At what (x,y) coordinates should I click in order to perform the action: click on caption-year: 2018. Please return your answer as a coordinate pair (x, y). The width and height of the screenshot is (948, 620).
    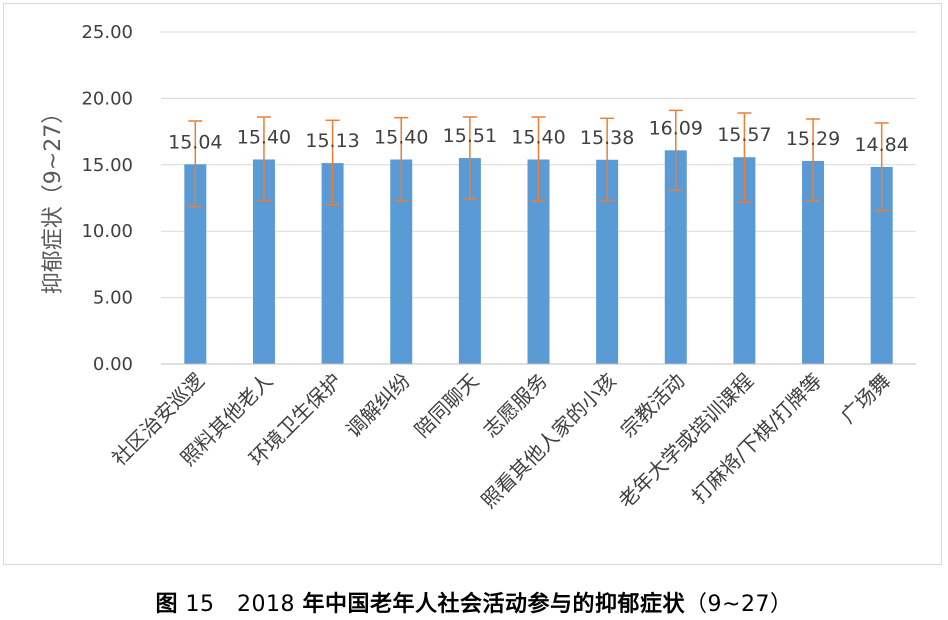
    Looking at the image, I should click on (266, 604).